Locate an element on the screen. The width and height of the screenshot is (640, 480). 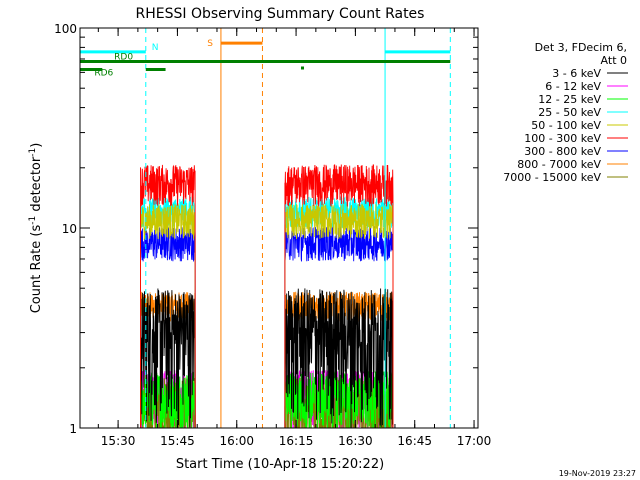
x-axis-label: Start Time (10-Apr-18 15:20:22) is located at coordinates (280, 464).